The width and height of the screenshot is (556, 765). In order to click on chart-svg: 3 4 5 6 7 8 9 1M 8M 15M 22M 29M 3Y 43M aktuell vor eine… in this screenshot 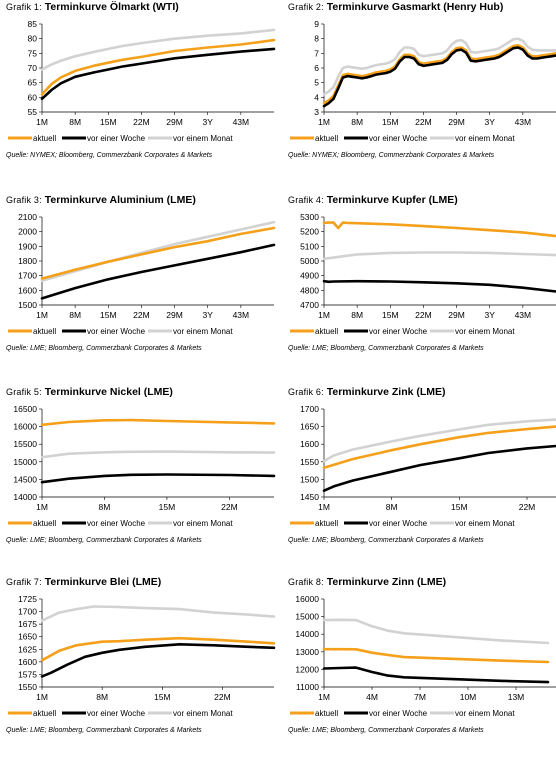, I will do `click(423, 81)`.